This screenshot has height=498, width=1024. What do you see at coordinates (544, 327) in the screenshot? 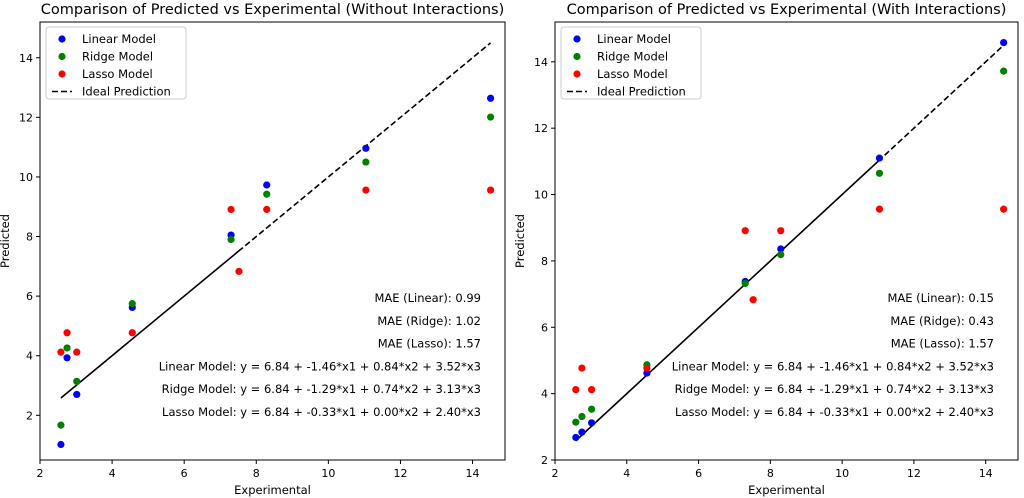
I see `y-tick-label: 6` at bounding box center [544, 327].